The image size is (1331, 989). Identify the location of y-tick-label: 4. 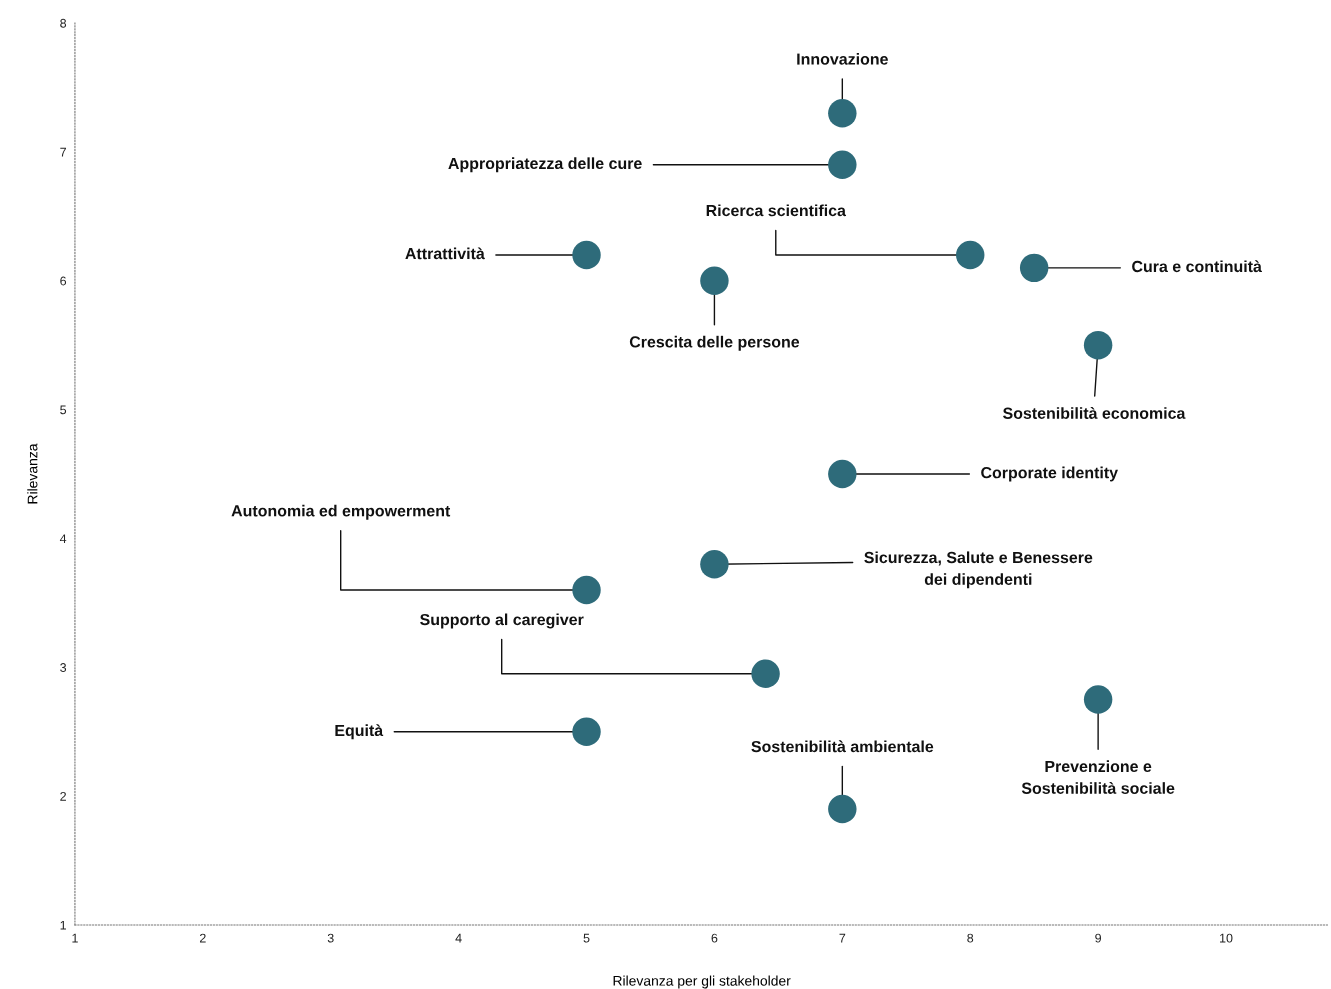
(63, 538).